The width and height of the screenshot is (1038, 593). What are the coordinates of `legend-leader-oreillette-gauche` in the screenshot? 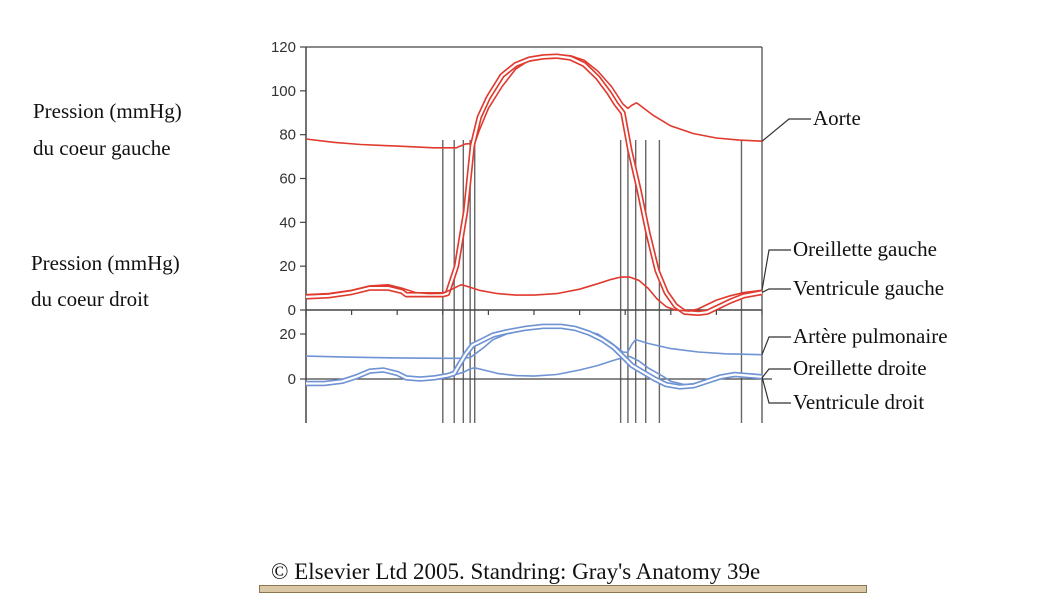 It's located at (776, 270).